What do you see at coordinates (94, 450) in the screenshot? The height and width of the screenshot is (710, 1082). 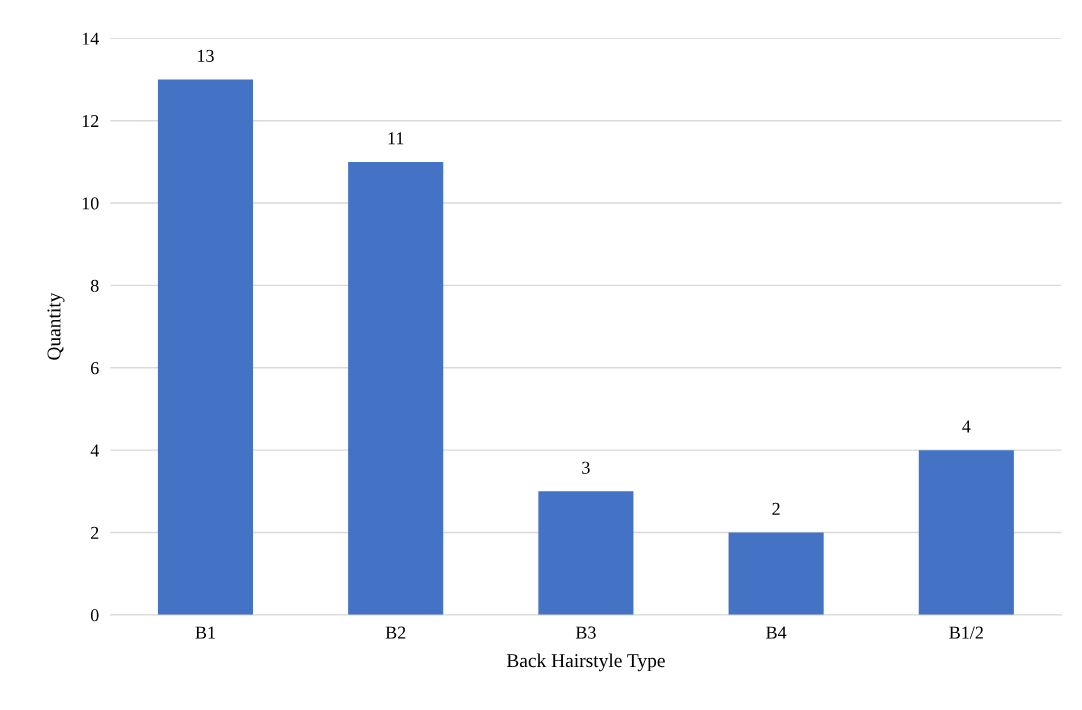 I see `y-tick-label: 4` at bounding box center [94, 450].